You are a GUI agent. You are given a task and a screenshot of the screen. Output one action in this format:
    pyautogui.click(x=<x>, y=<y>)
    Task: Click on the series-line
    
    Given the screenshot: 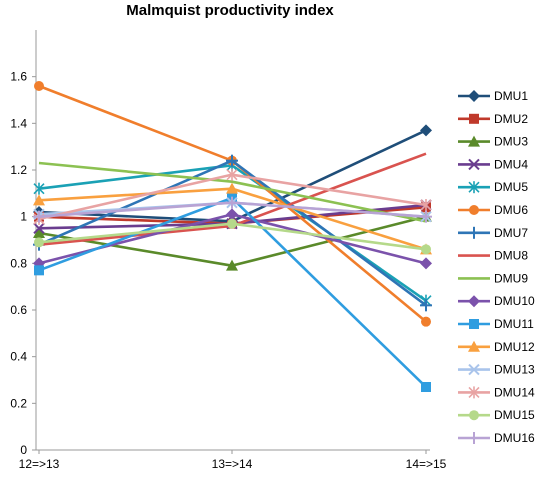 What is the action you would take?
    pyautogui.click(x=232, y=192)
    